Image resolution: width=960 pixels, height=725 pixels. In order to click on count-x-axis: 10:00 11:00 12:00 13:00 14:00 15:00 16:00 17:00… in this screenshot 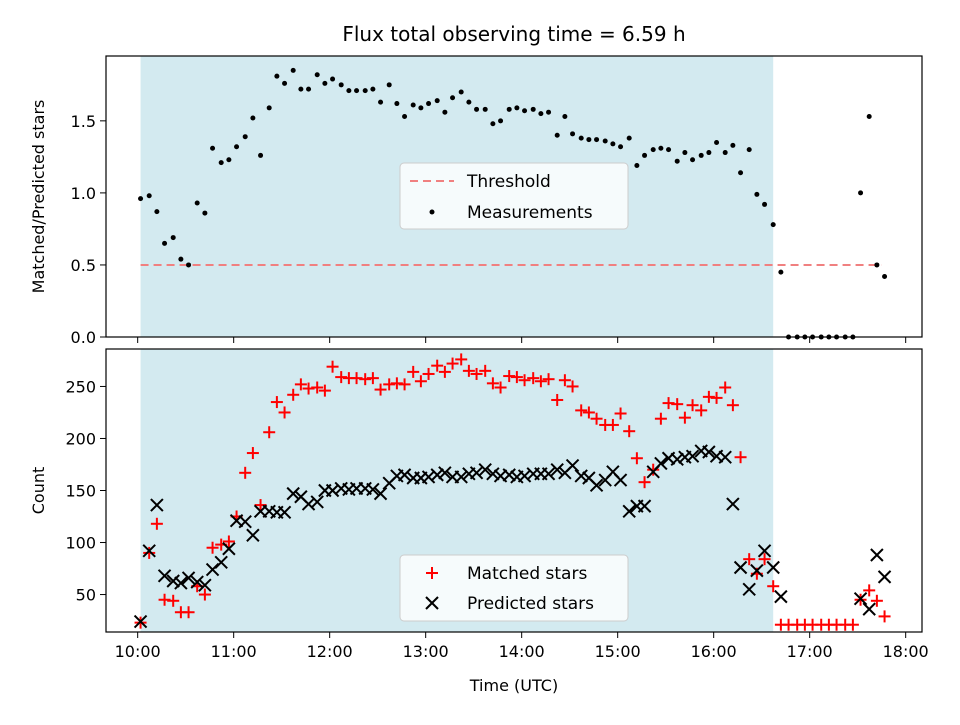, I will do `click(522, 646)`.